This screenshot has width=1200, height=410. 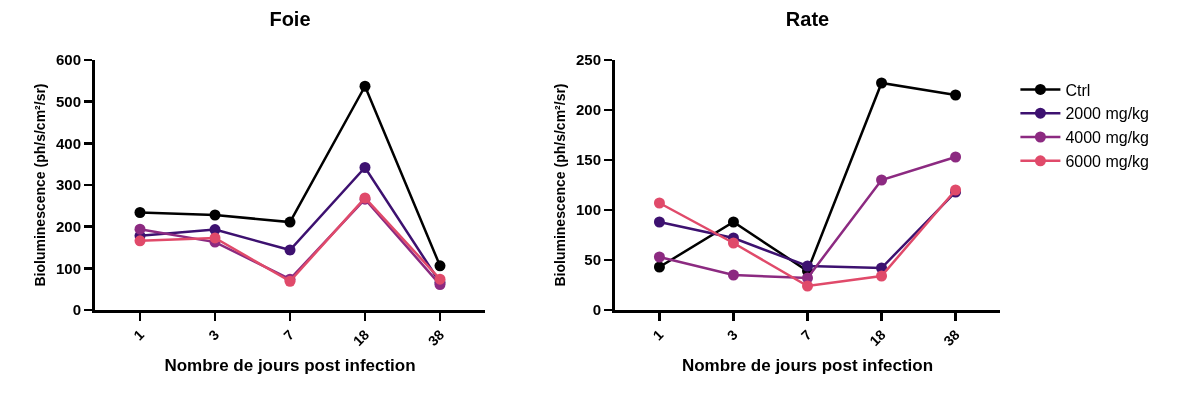 I want to click on y-tick-label: 50, so click(x=592, y=260).